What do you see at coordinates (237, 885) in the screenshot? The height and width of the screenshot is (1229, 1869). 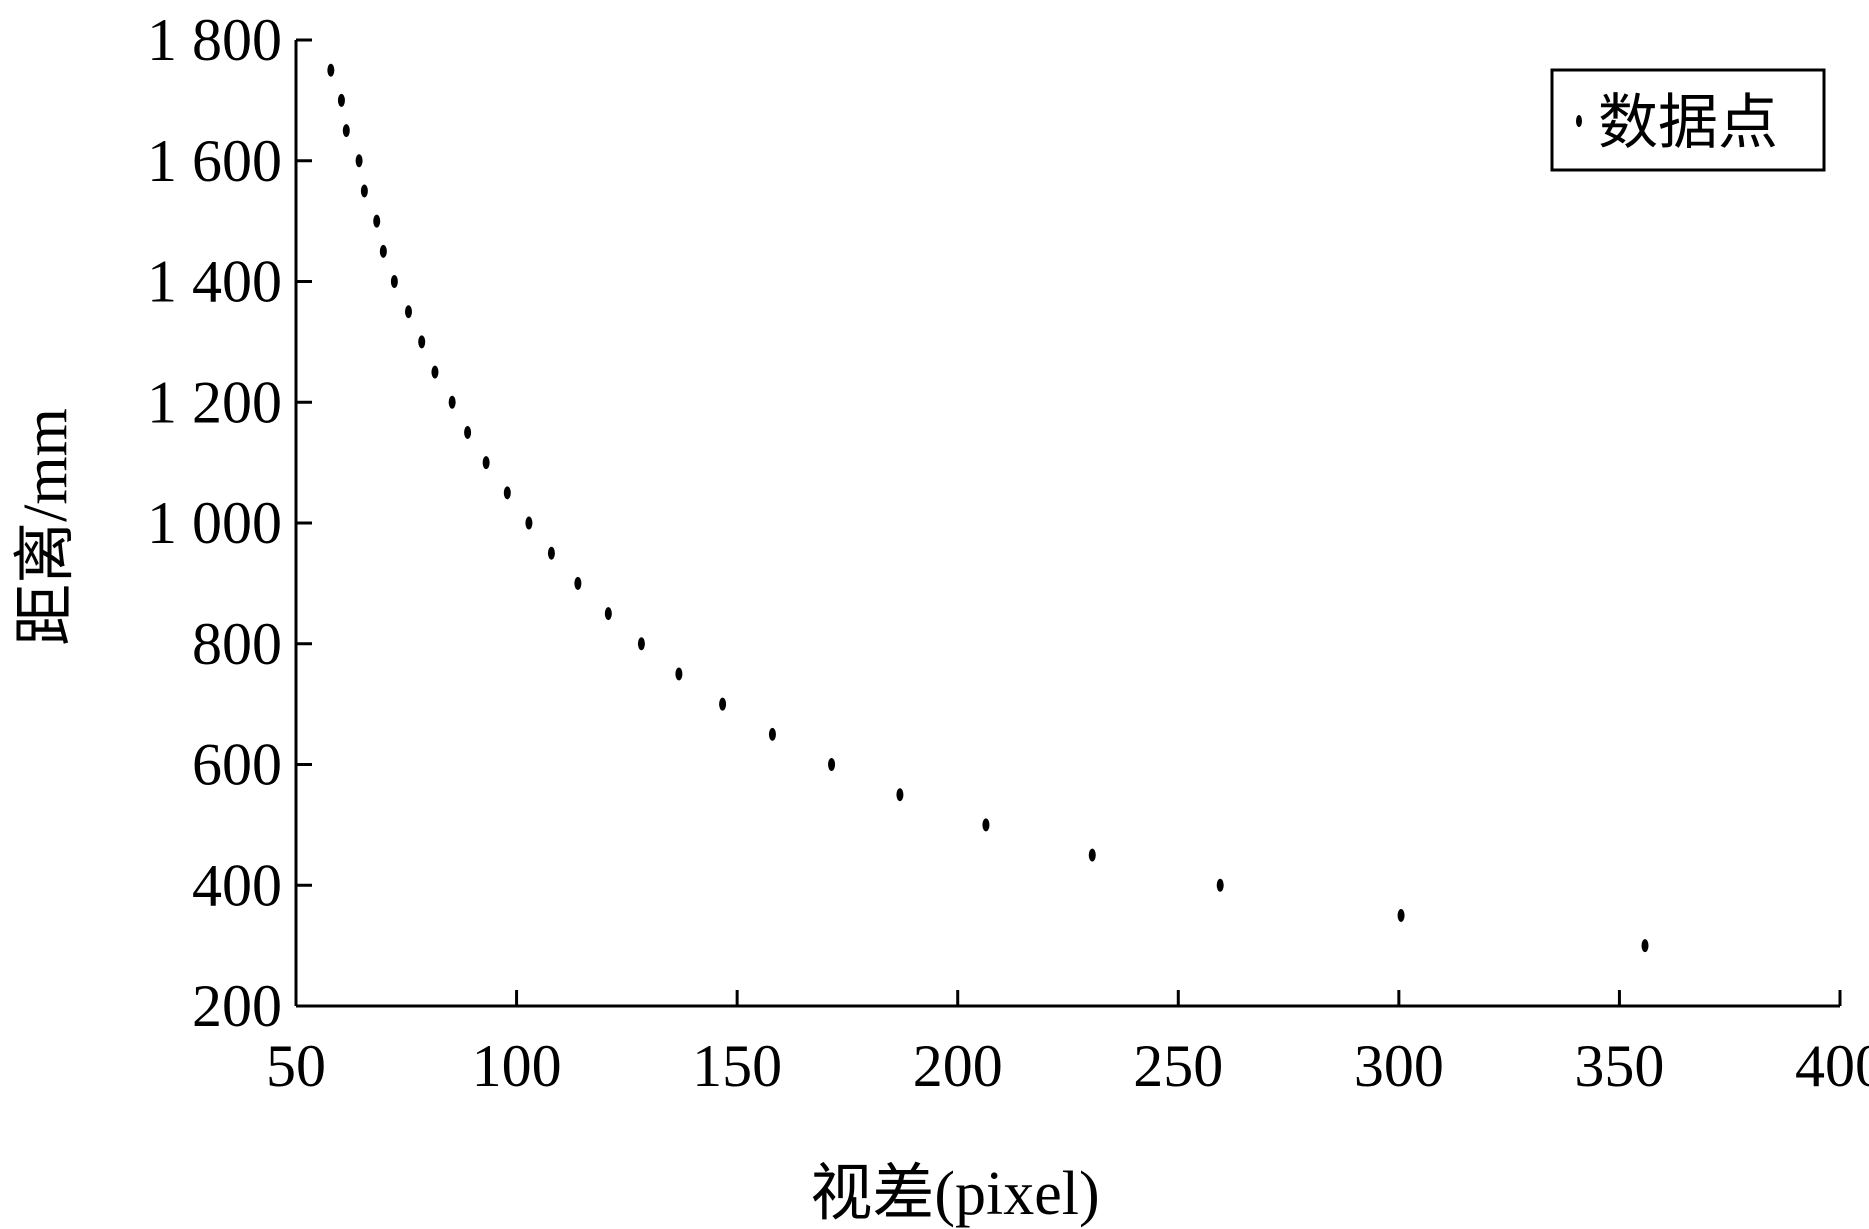 I see `y-tick-label: 400` at bounding box center [237, 885].